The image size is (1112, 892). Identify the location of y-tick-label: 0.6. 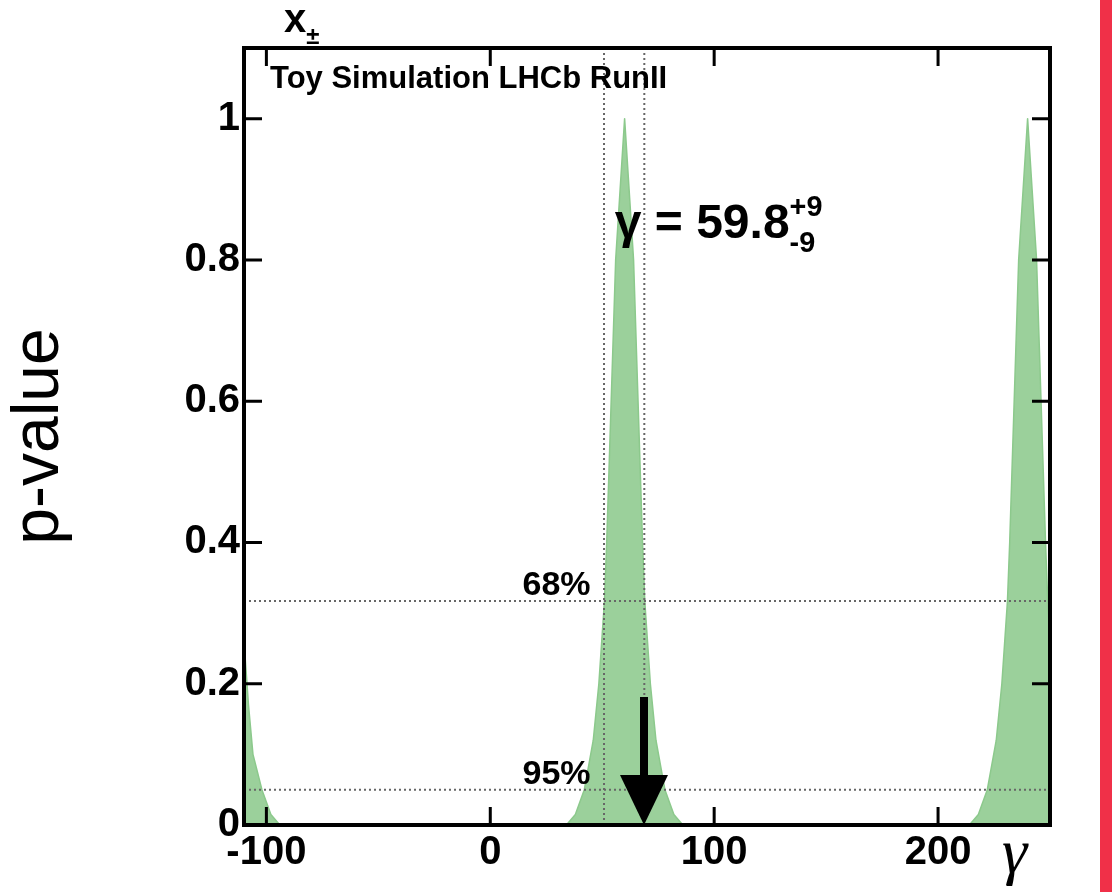
(212, 398).